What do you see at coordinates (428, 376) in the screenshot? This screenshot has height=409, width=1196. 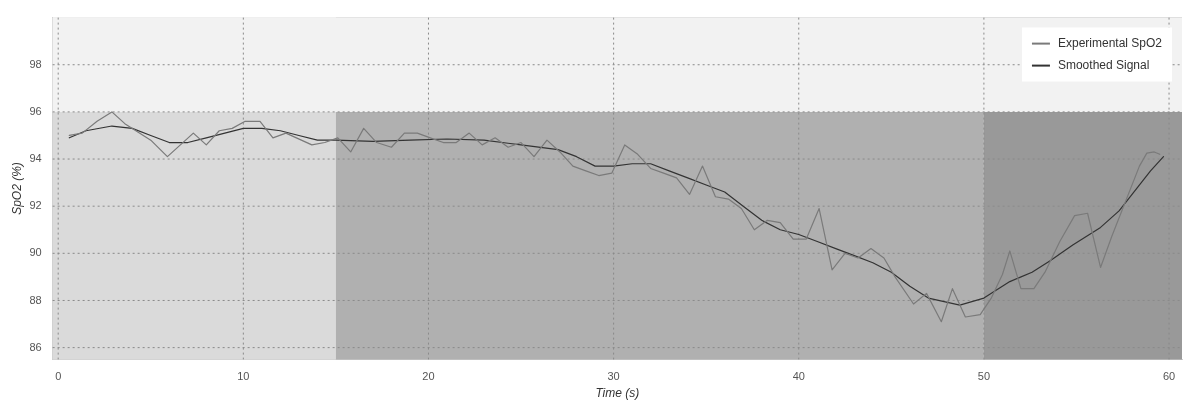 I see `x-tick-label: 20` at bounding box center [428, 376].